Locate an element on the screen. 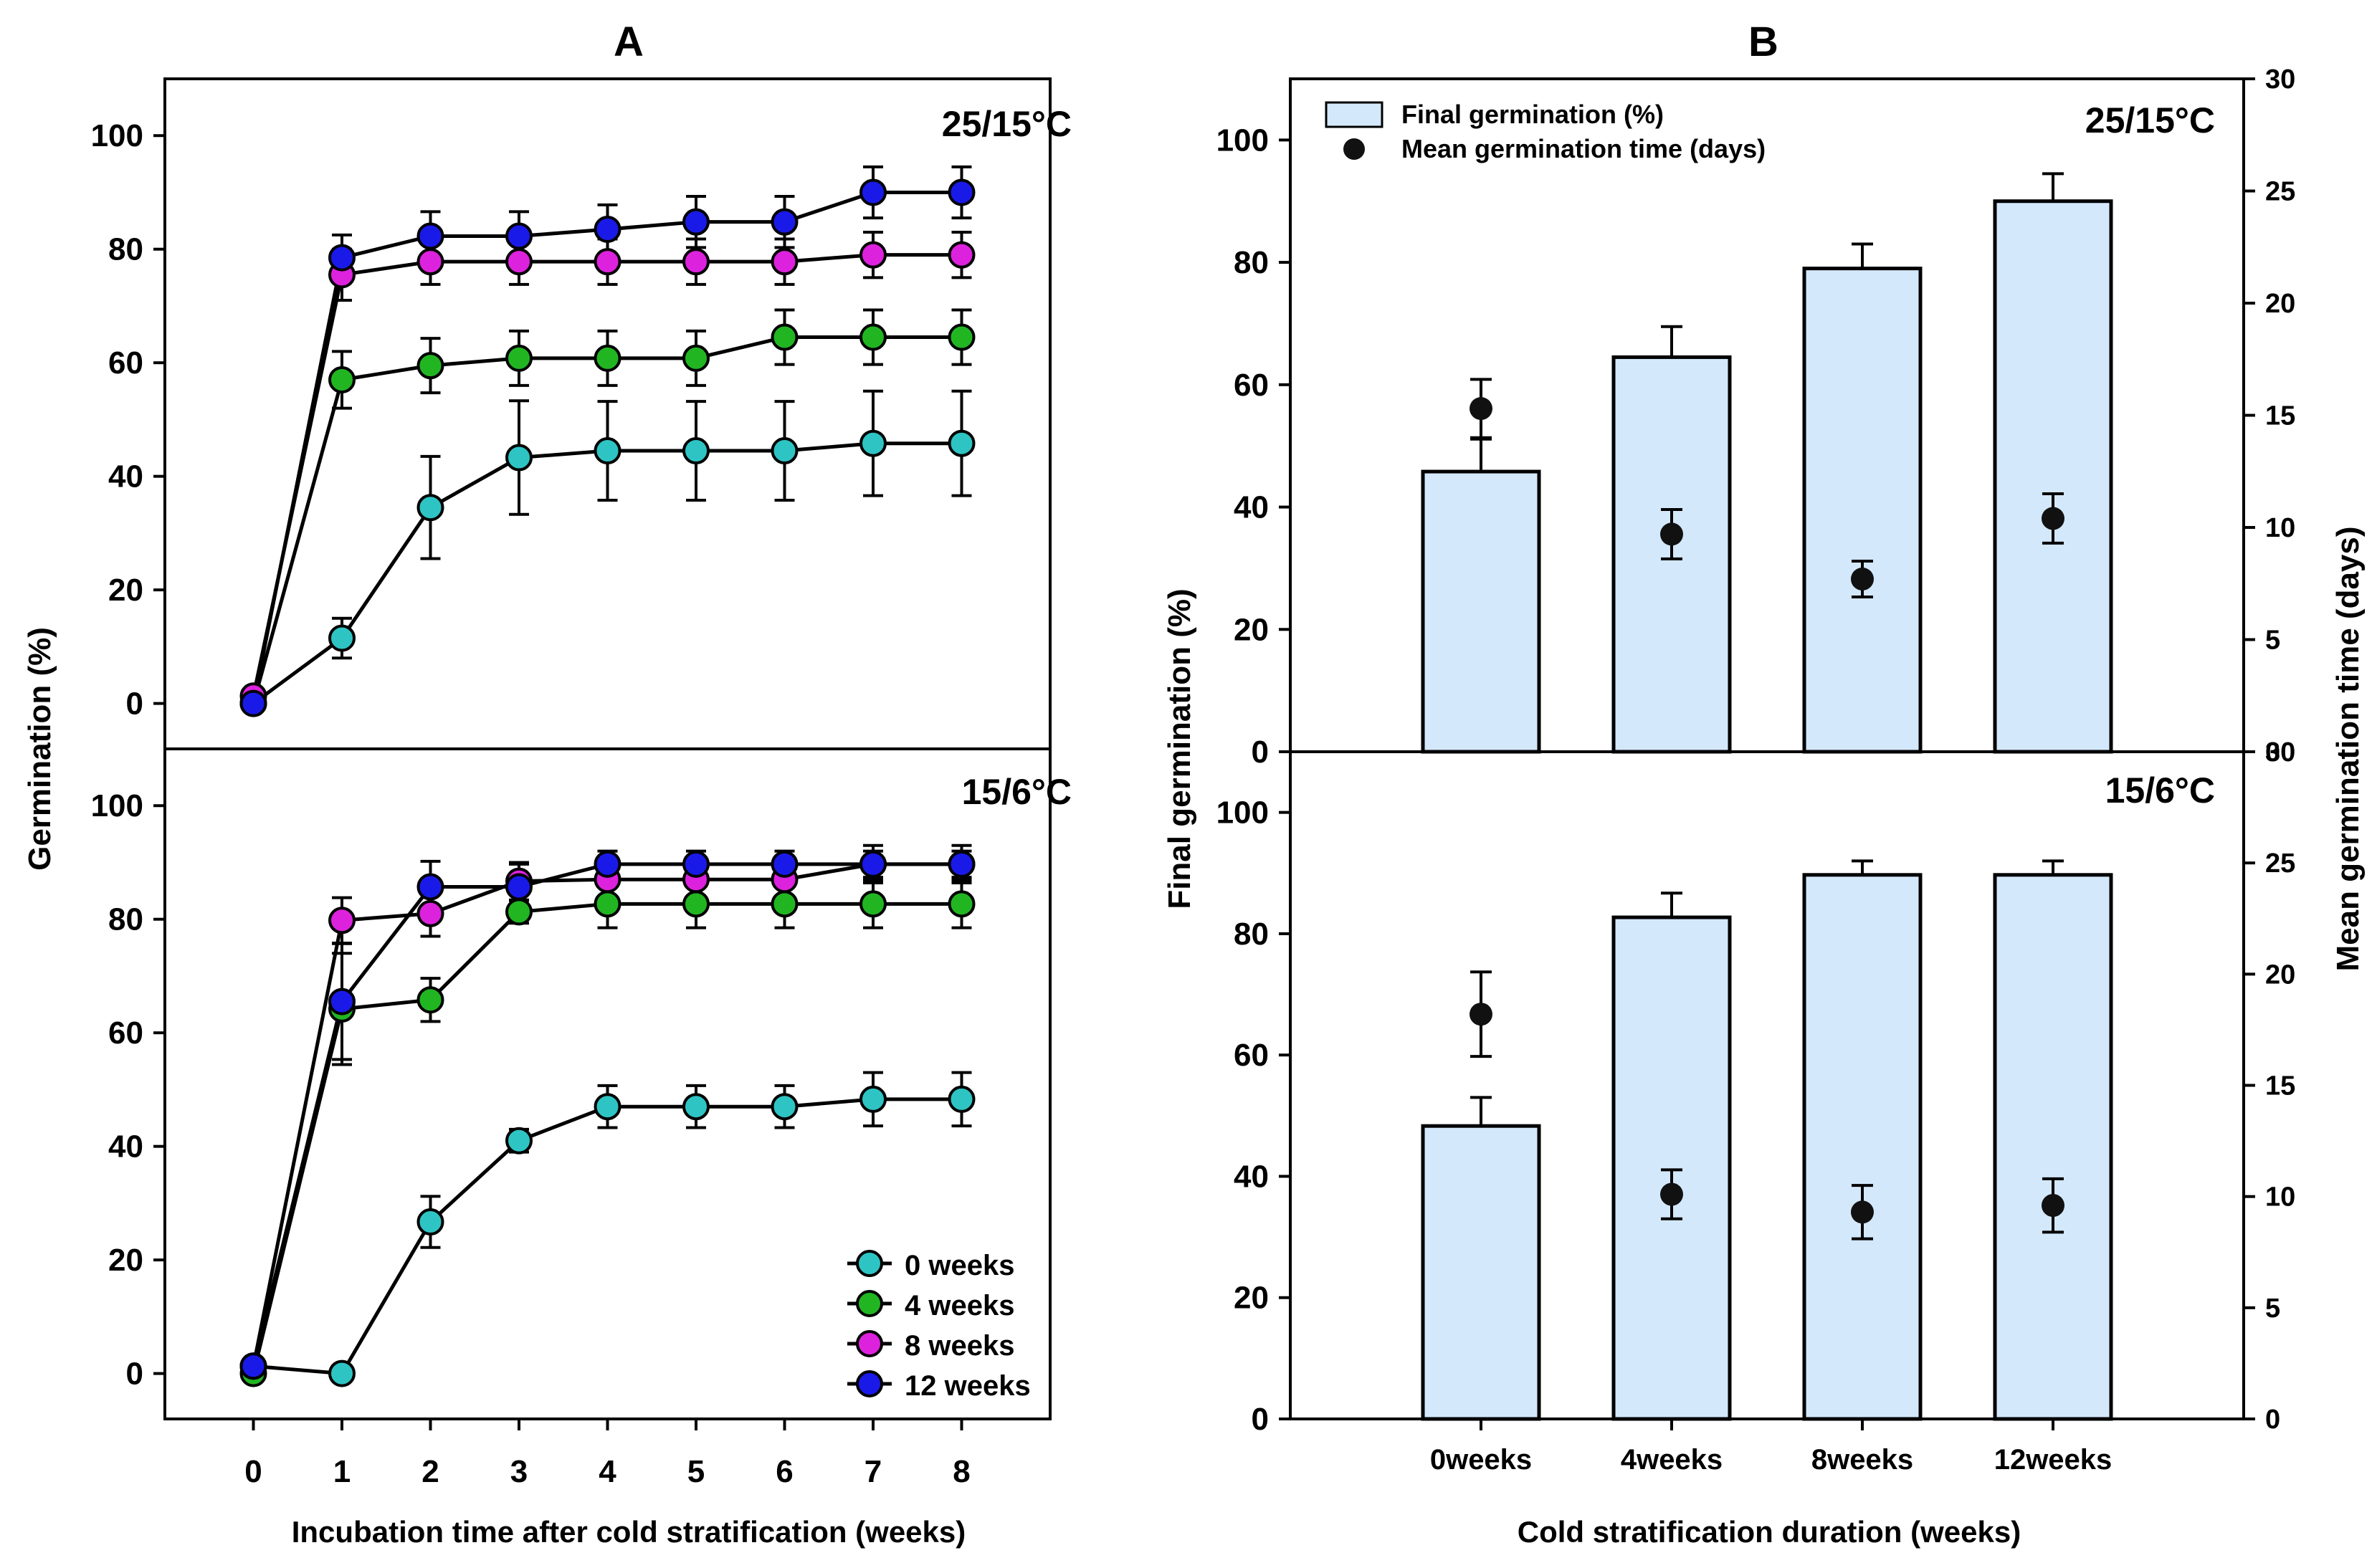 The image size is (2372, 1568). panel-b-top-y-axis: 0 20 40 60 80 100 is located at coordinates (1253, 446).